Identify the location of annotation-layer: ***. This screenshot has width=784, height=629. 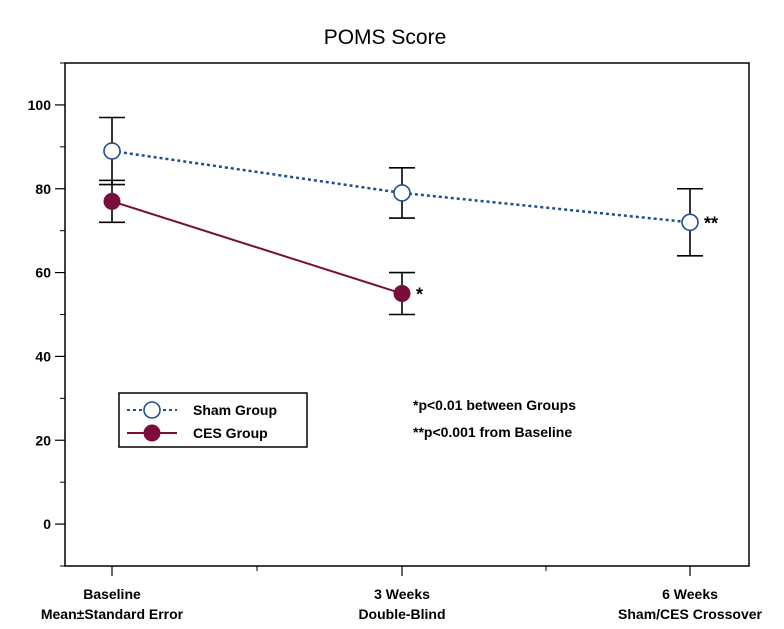
(567, 258).